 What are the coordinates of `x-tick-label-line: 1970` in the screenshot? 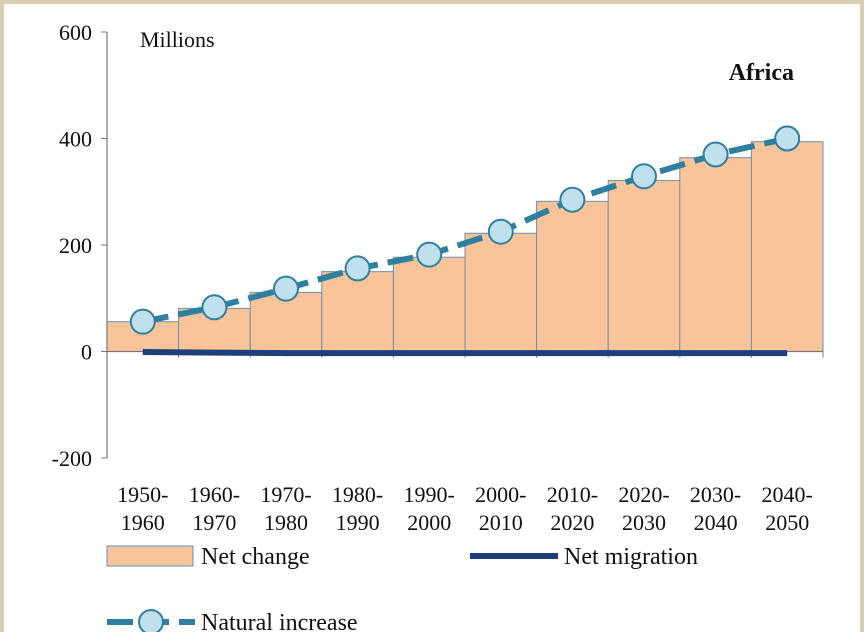 It's located at (214, 522).